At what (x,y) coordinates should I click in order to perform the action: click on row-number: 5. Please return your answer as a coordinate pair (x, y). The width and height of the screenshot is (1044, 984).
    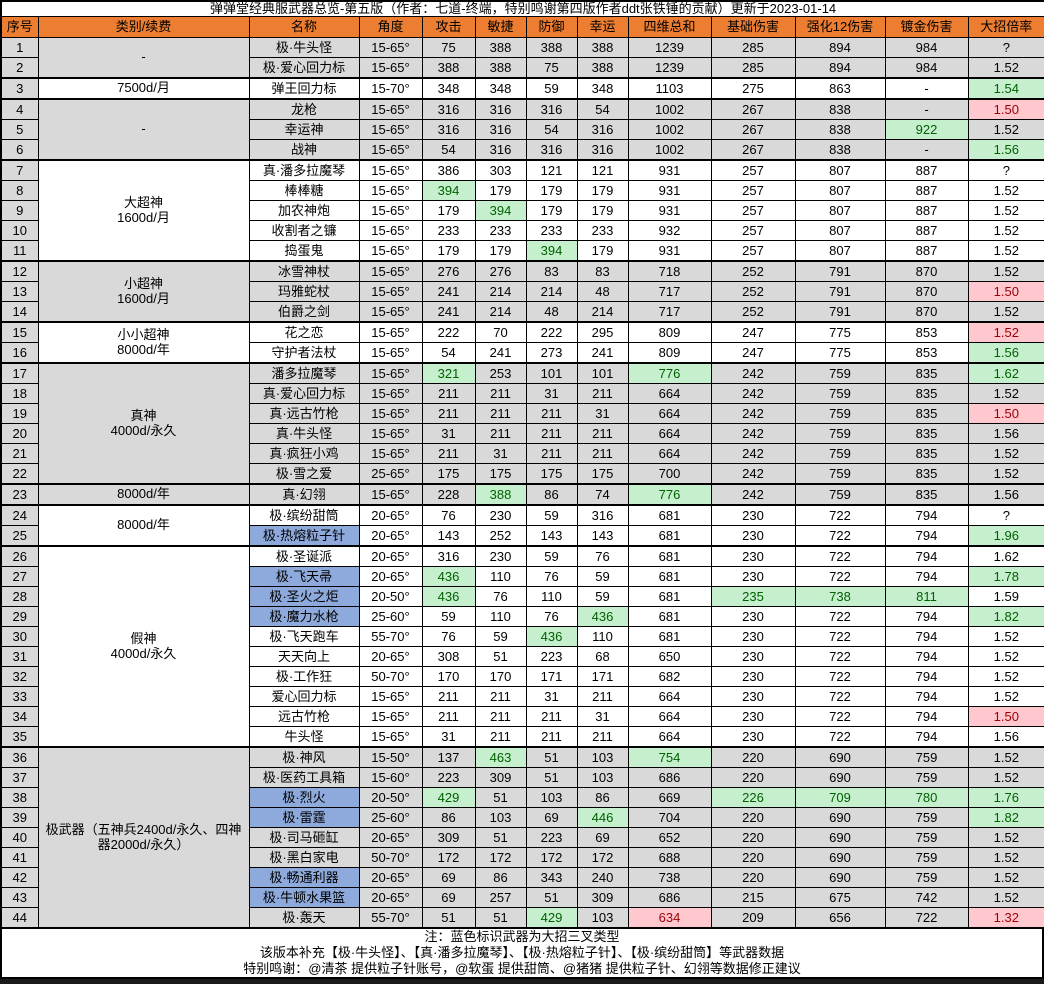
    Looking at the image, I should click on (19, 130).